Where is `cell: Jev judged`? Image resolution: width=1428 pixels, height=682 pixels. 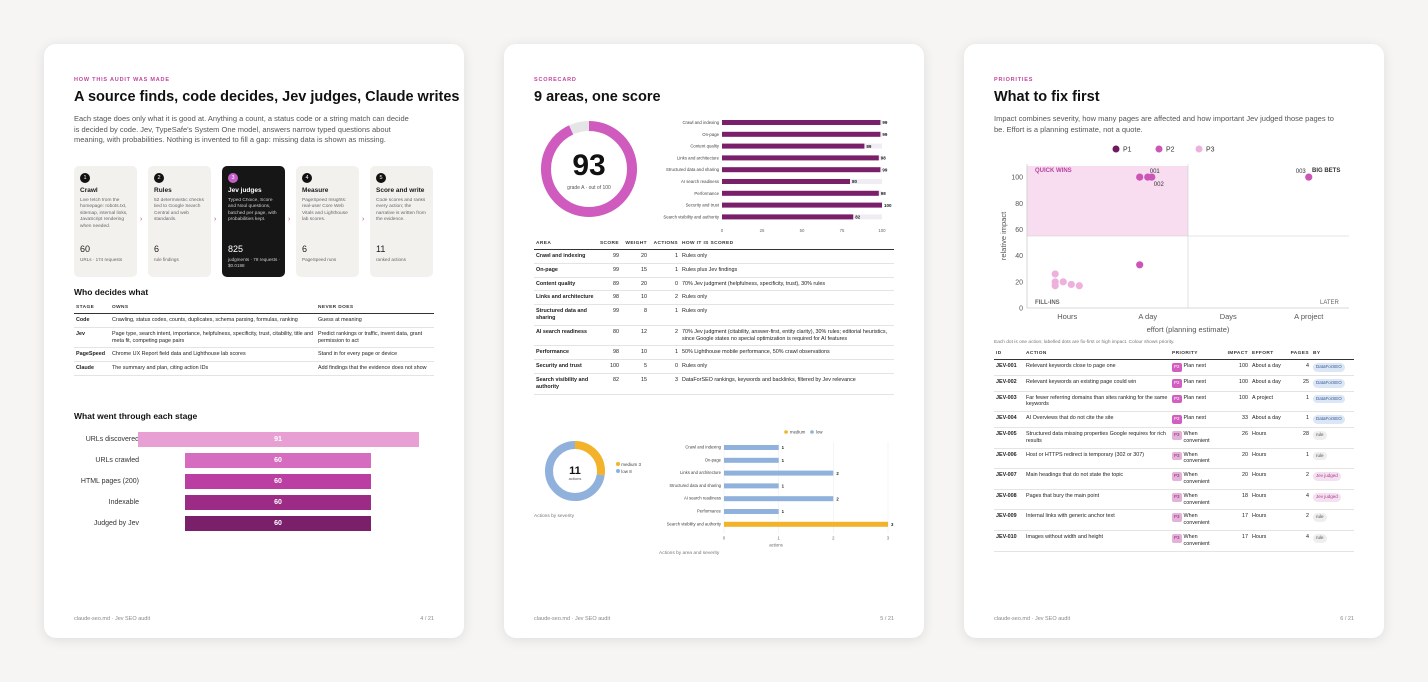
cell: Jev judged is located at coordinates (1332, 500).